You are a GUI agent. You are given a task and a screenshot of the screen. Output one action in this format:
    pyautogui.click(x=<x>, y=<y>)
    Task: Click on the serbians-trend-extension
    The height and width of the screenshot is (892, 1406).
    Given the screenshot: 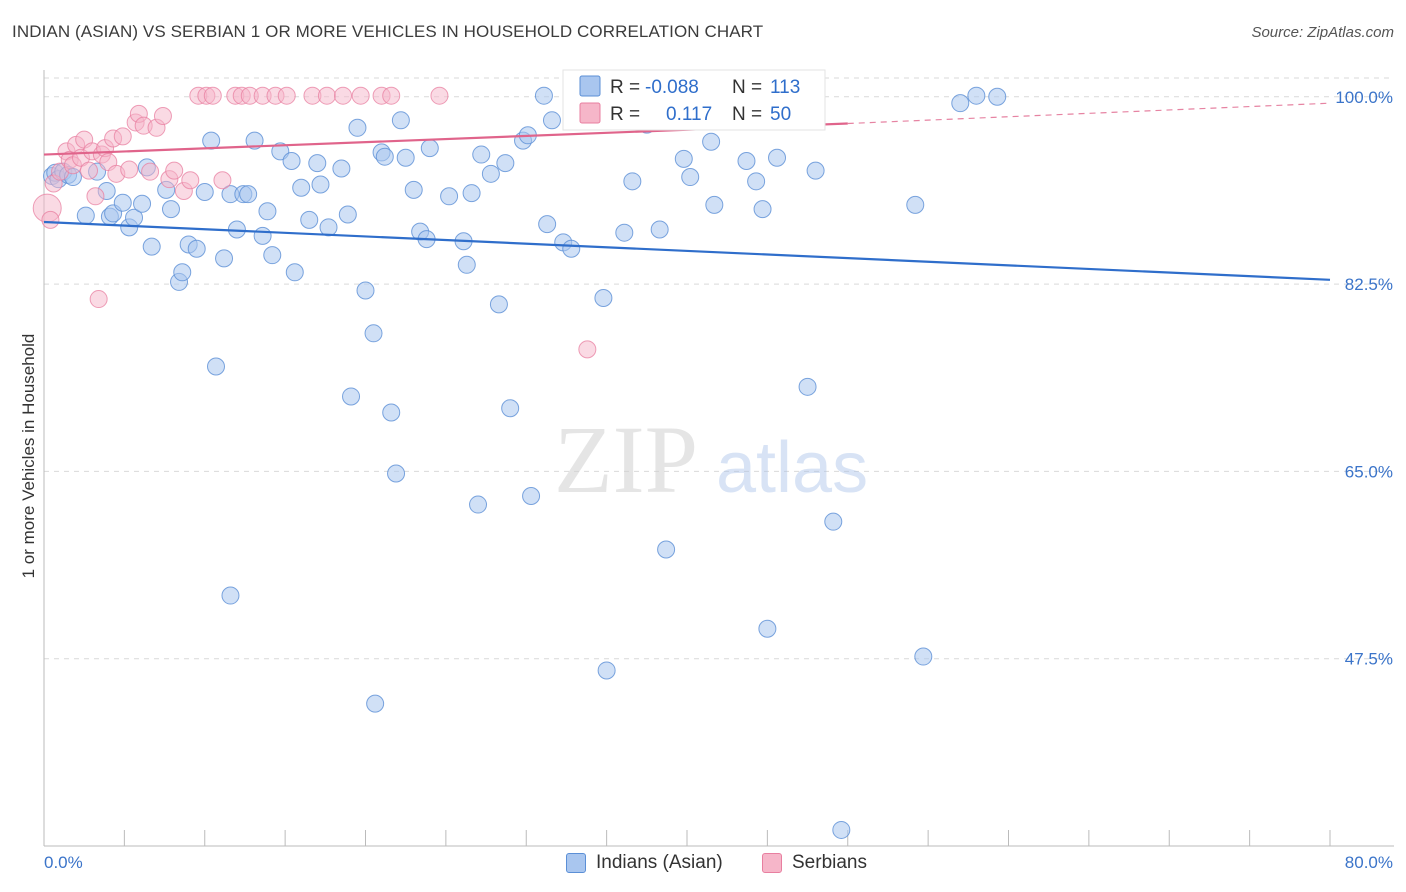 What is the action you would take?
    pyautogui.click(x=1089, y=113)
    